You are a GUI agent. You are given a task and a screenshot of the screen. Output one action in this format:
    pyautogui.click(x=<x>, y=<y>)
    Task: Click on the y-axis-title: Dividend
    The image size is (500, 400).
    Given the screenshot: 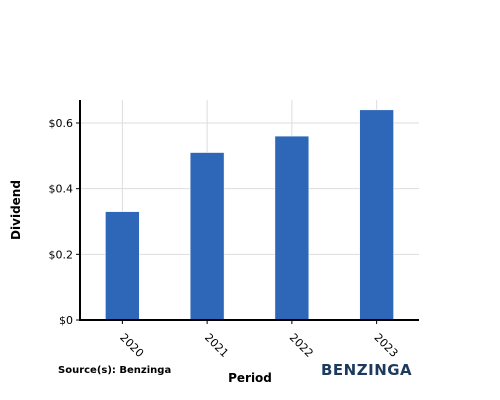 What is the action you would take?
    pyautogui.click(x=16, y=210)
    